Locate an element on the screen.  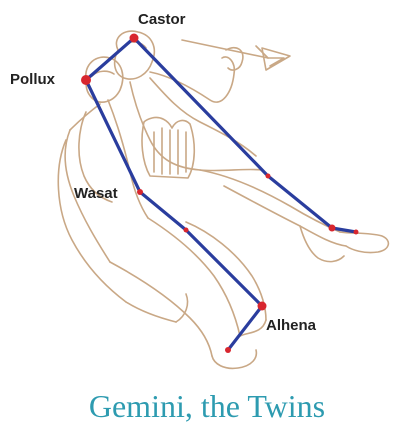
star-castor is located at coordinates (134, 38).